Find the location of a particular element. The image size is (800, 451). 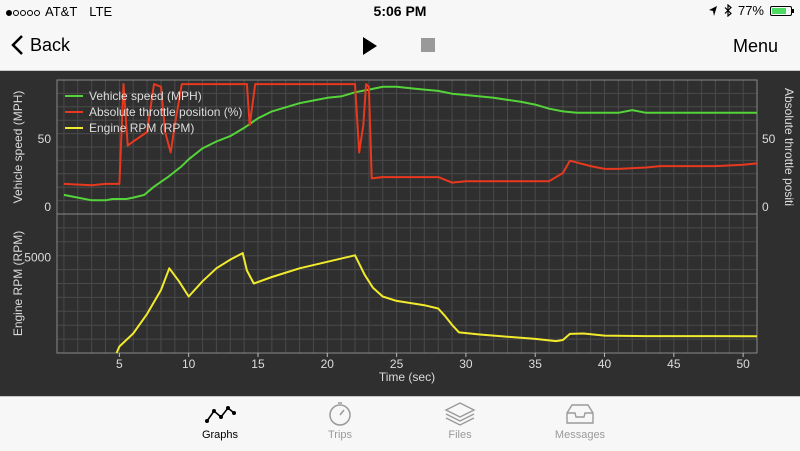

throttle-tick-label: 50 is located at coordinates (769, 139).